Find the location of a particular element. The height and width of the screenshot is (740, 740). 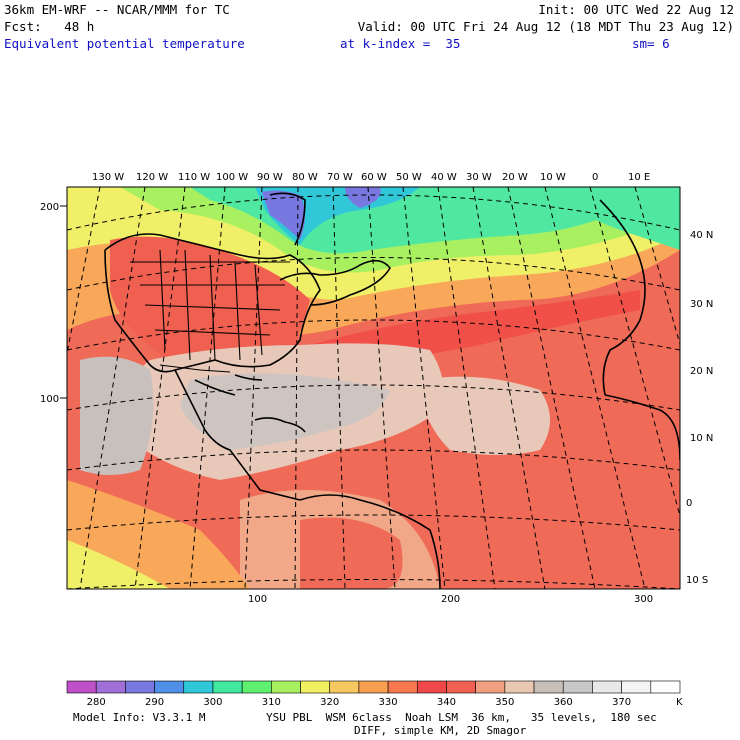

lon-label: 60 W is located at coordinates (374, 177).